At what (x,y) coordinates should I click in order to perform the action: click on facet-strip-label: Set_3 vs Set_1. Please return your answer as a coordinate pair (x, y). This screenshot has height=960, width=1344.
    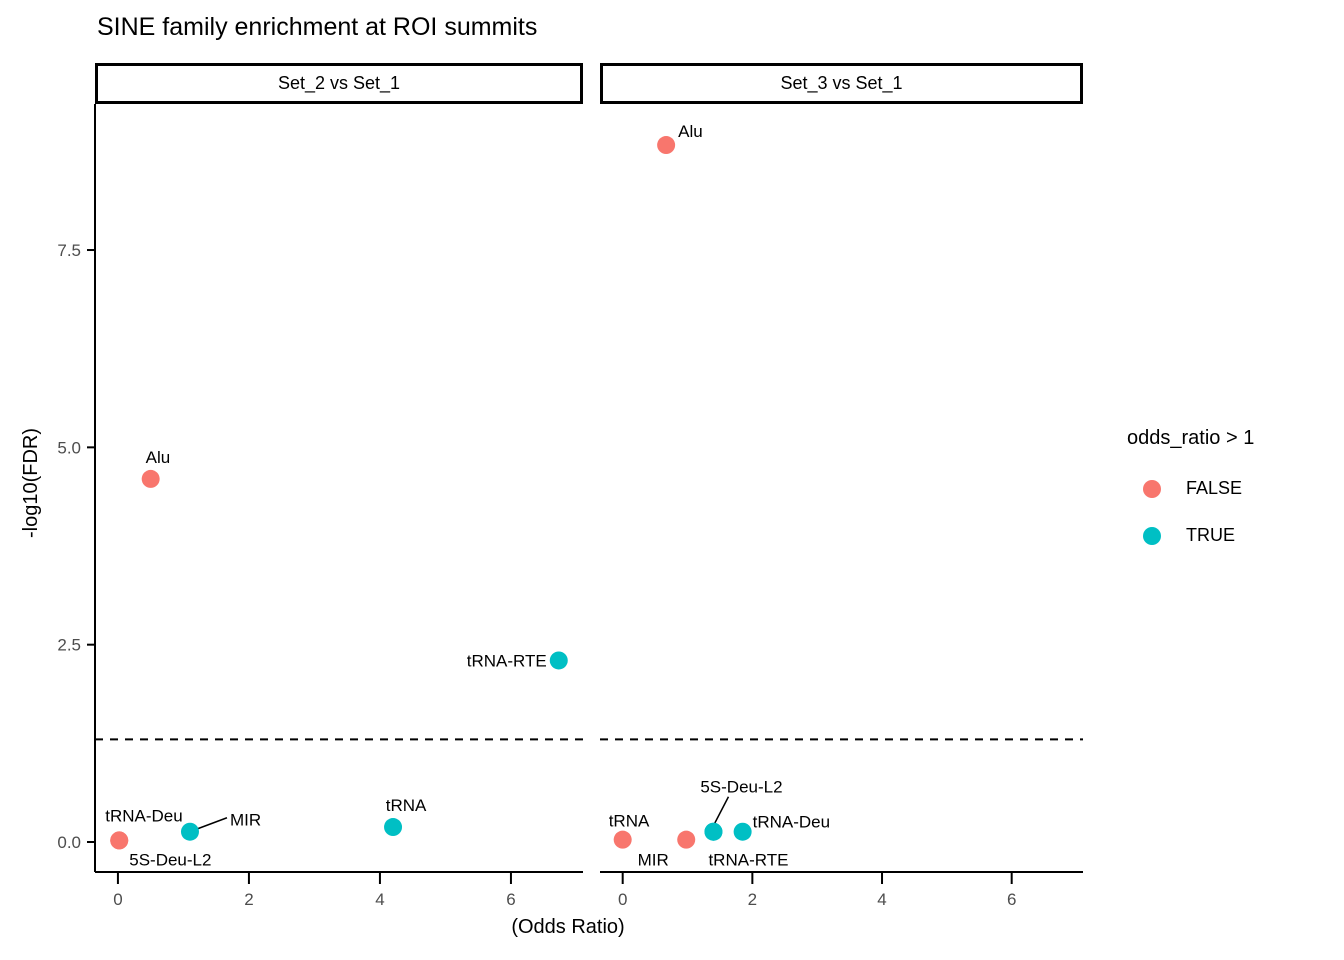
    Looking at the image, I should click on (841, 83).